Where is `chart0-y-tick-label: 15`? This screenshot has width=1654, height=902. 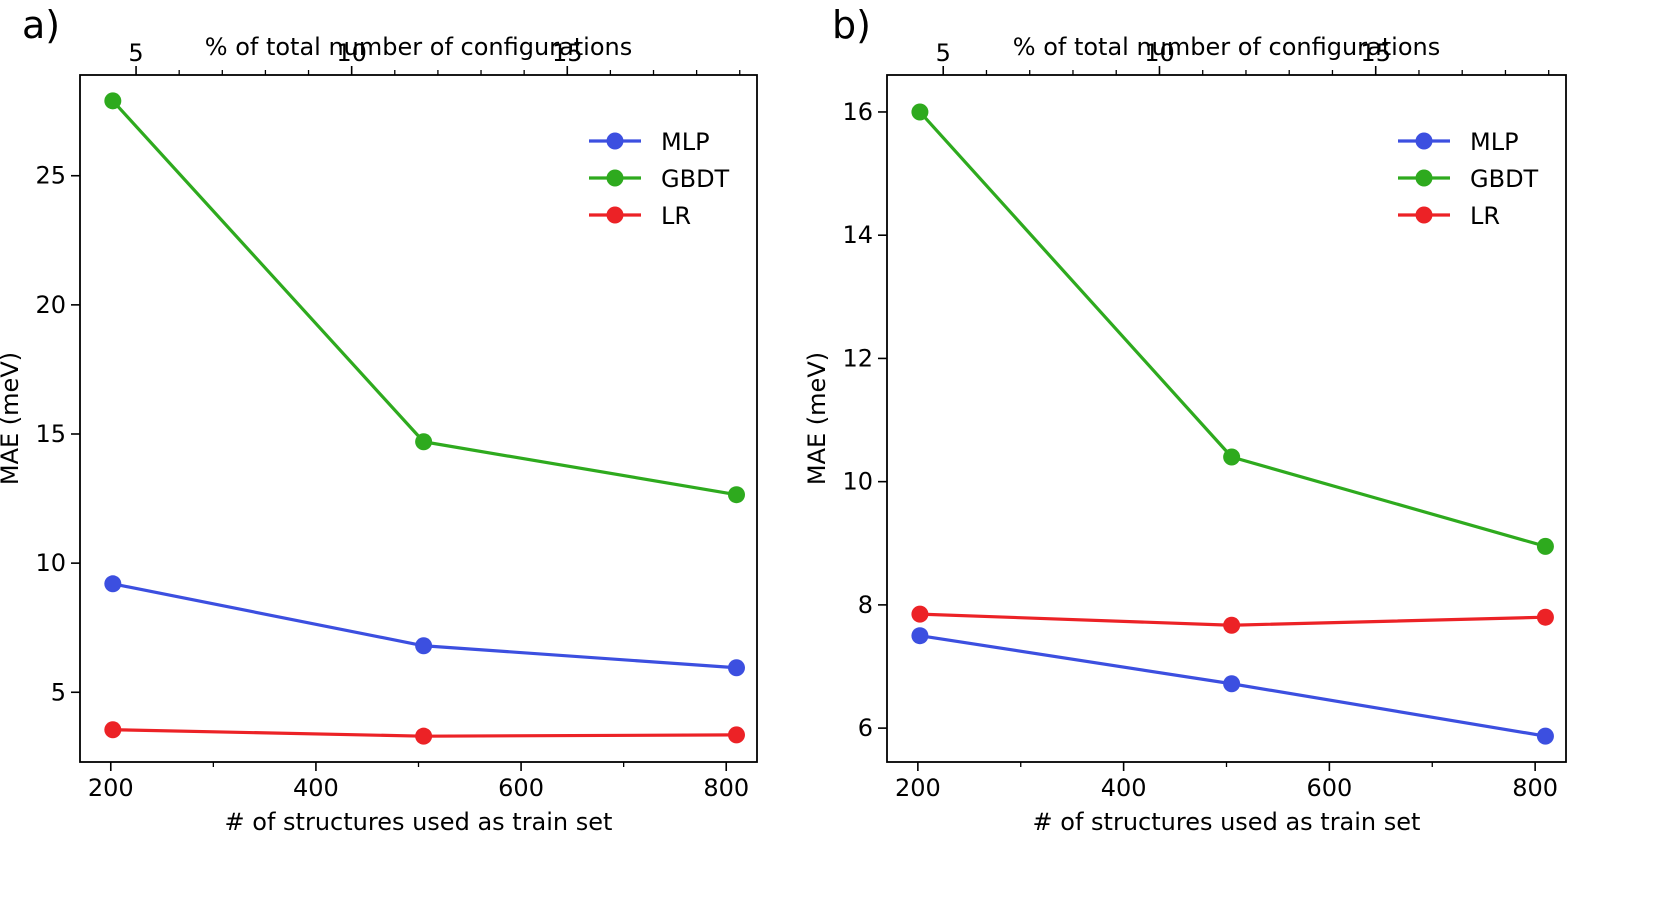
chart0-y-tick-label: 15 is located at coordinates (50, 434).